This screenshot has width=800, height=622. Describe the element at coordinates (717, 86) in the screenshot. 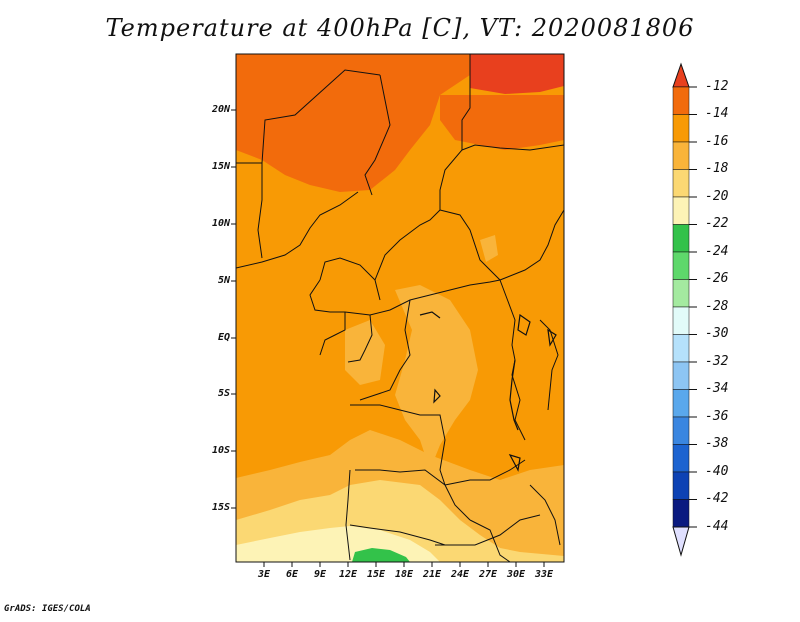

I see `colorbar-label-m12: -12` at that location.